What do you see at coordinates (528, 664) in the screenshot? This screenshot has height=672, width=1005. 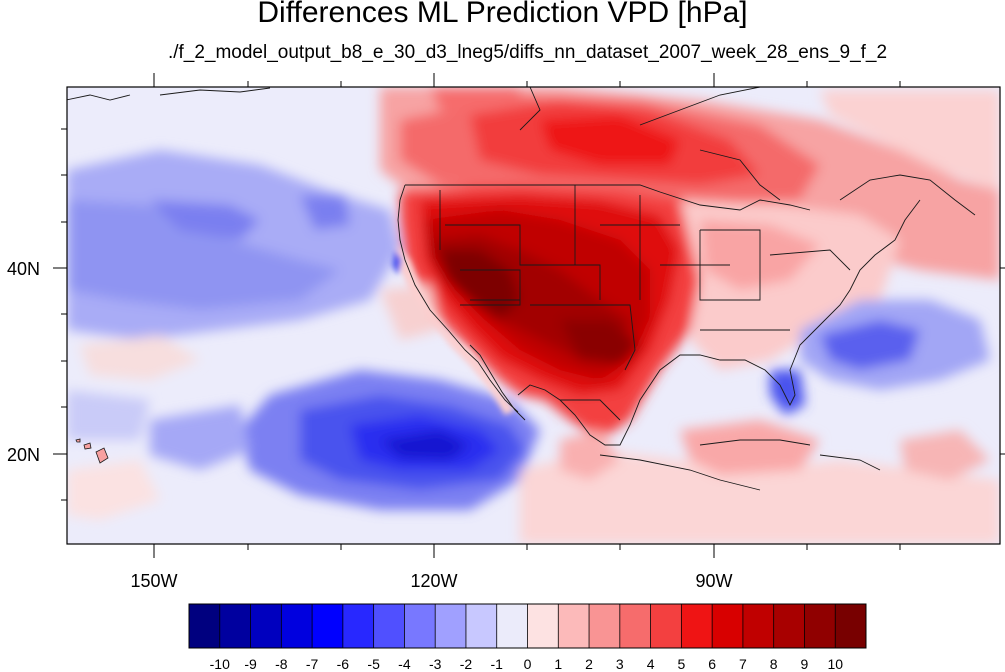 I see `colorbar-label: 0` at bounding box center [528, 664].